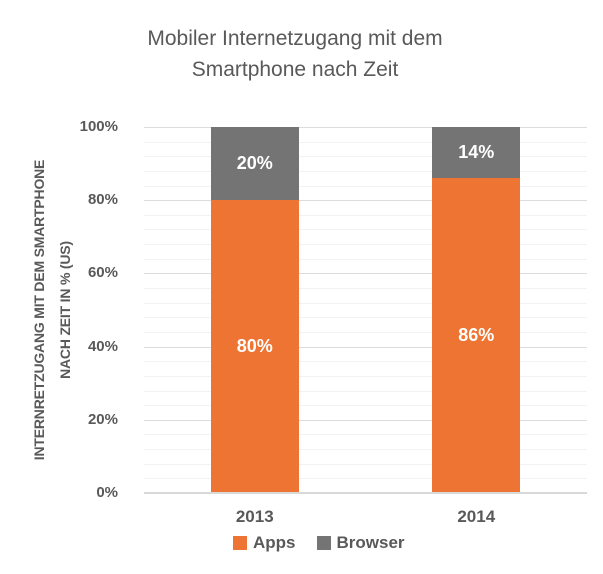 The image size is (603, 574). I want to click on chart-title-line1: Mobiler Internetzugang mit dem, so click(295, 38).